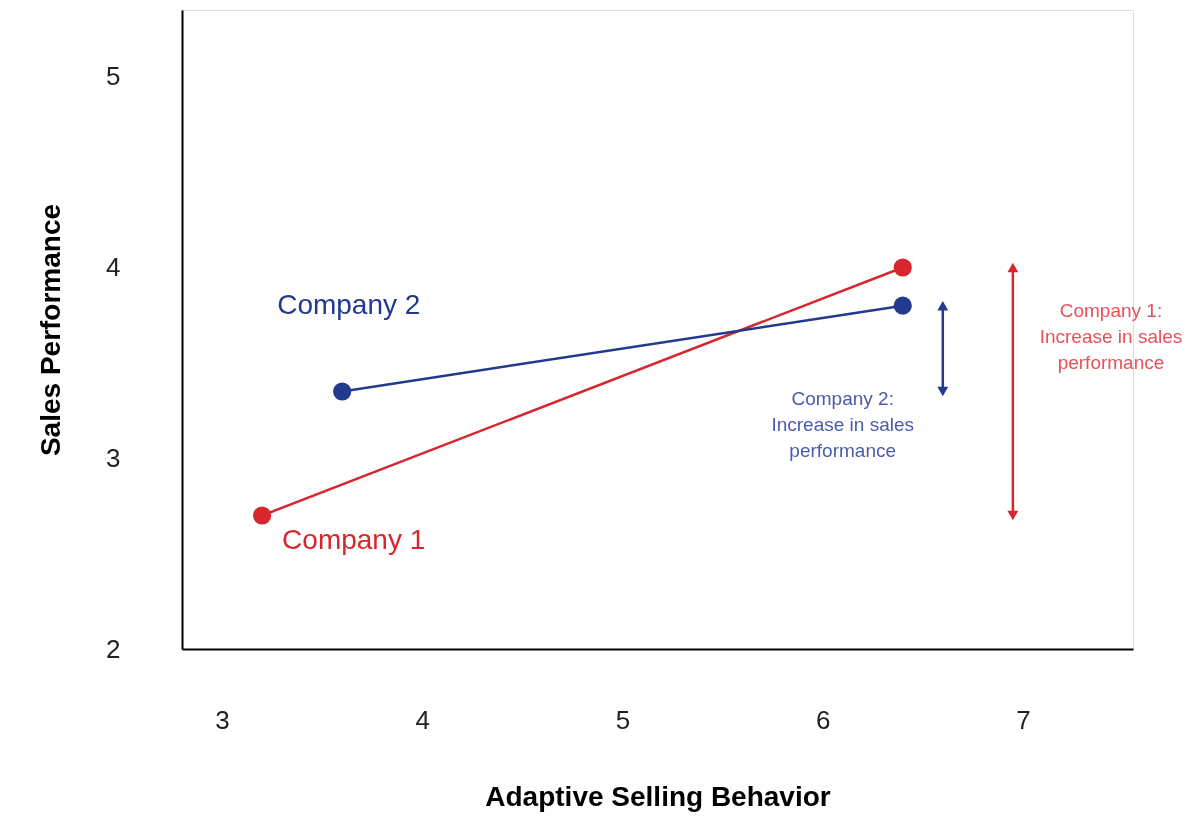 This screenshot has height=817, width=1191. I want to click on x-tick-label: 6, so click(823, 719).